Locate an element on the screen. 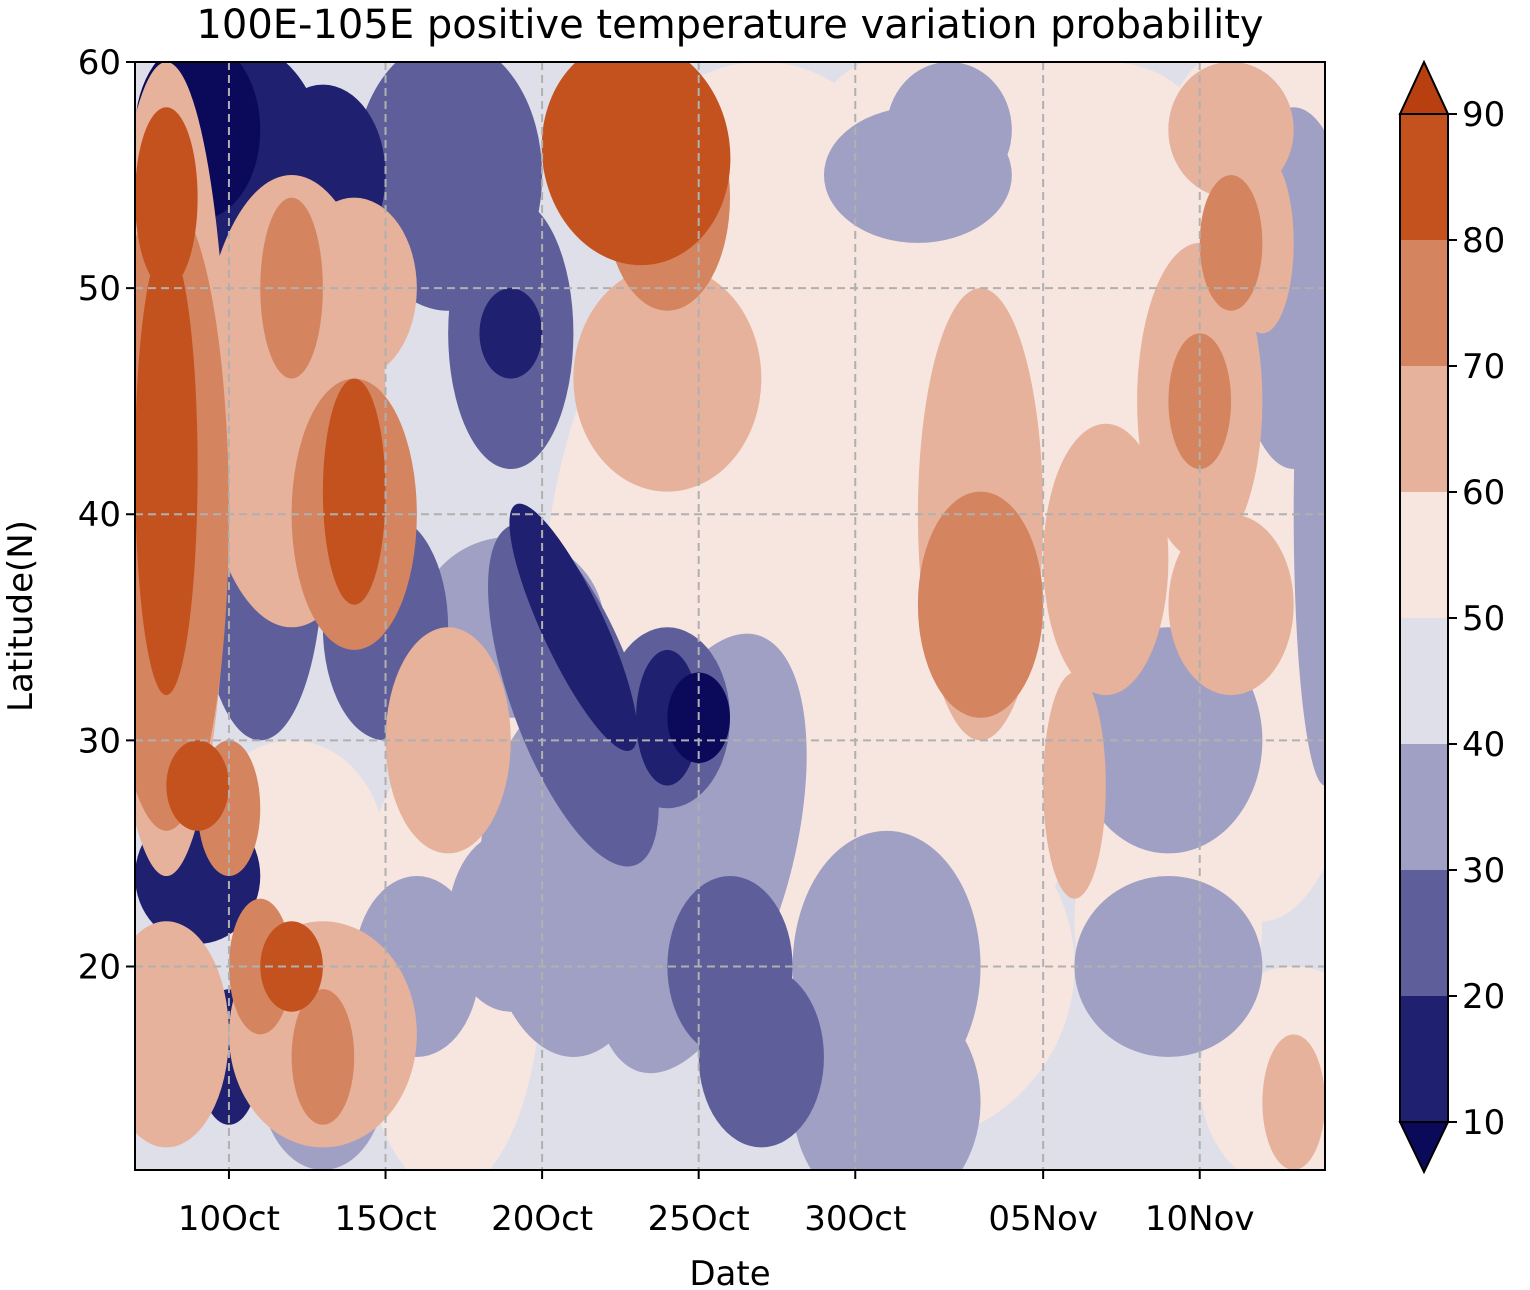 The image size is (1530, 1290). colorbar-tick-label: 50 is located at coordinates (1483, 619).